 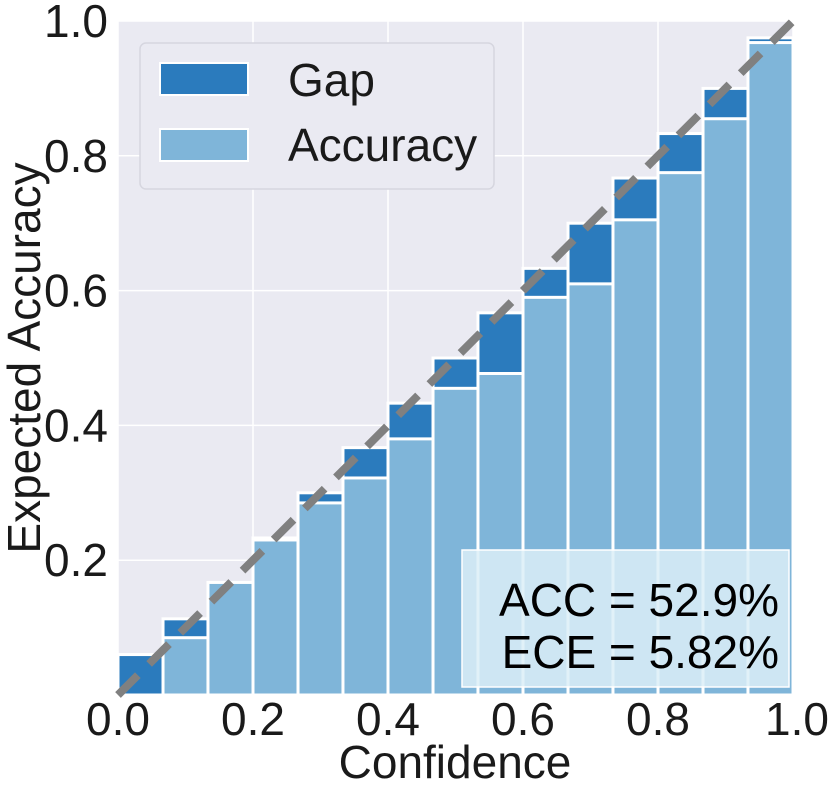 I want to click on y-tick-label-0: 0.2, so click(x=76, y=560).